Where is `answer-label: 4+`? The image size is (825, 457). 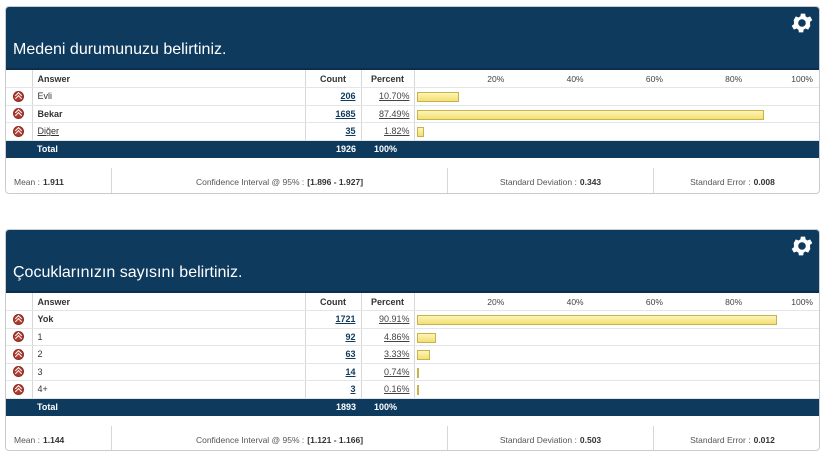 answer-label: 4+ is located at coordinates (169, 389).